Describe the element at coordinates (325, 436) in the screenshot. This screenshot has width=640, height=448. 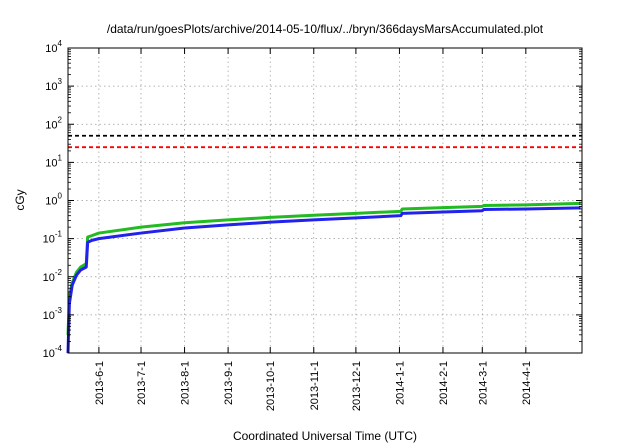
I see `x-axis-title: Coordinated Universal Time (UTC)` at that location.